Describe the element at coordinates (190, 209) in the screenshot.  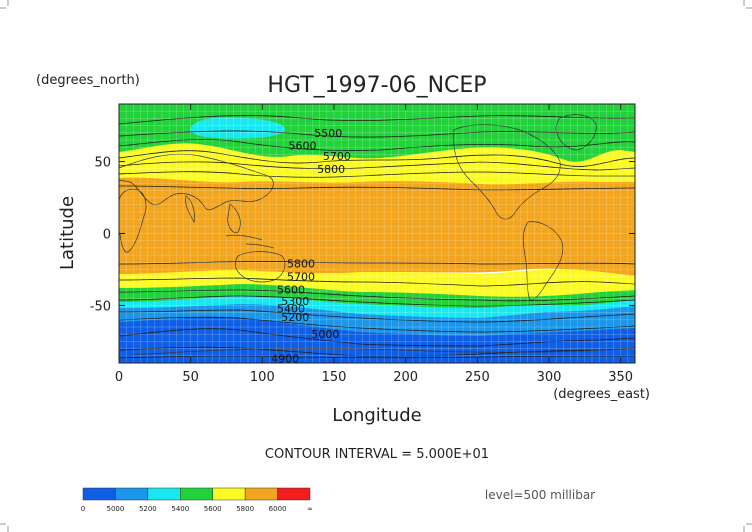
I see `india-outline` at that location.